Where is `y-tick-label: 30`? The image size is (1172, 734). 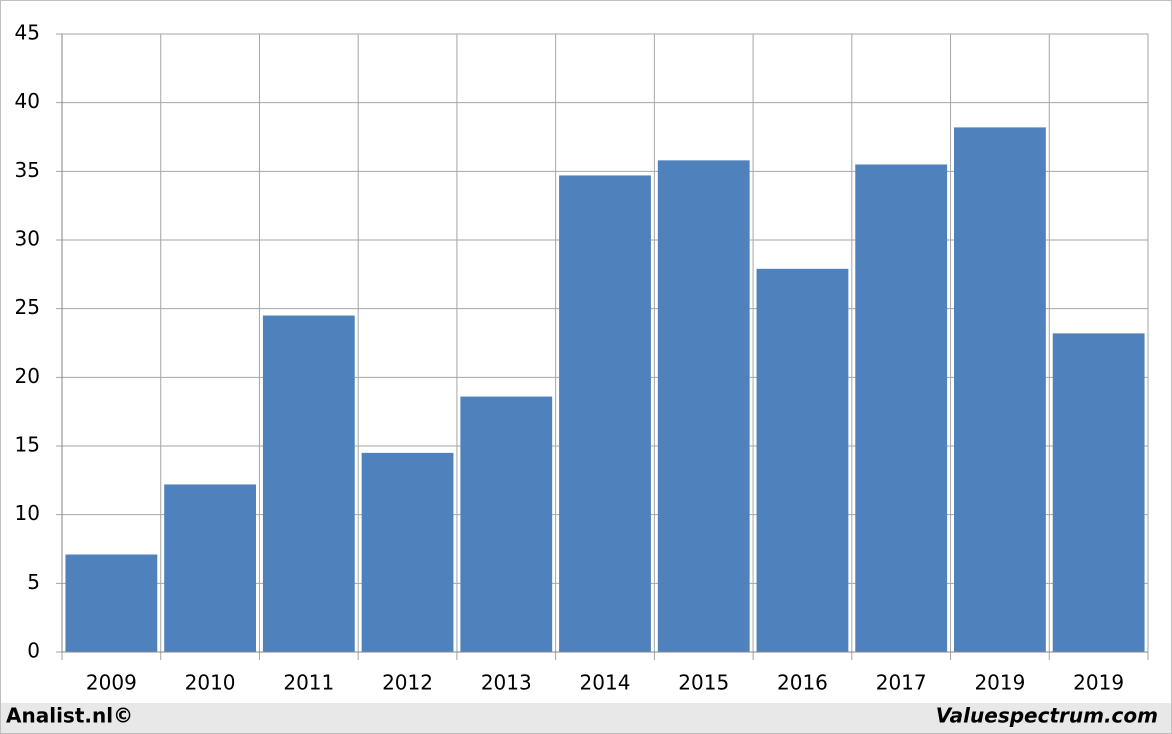 y-tick-label: 30 is located at coordinates (27, 239).